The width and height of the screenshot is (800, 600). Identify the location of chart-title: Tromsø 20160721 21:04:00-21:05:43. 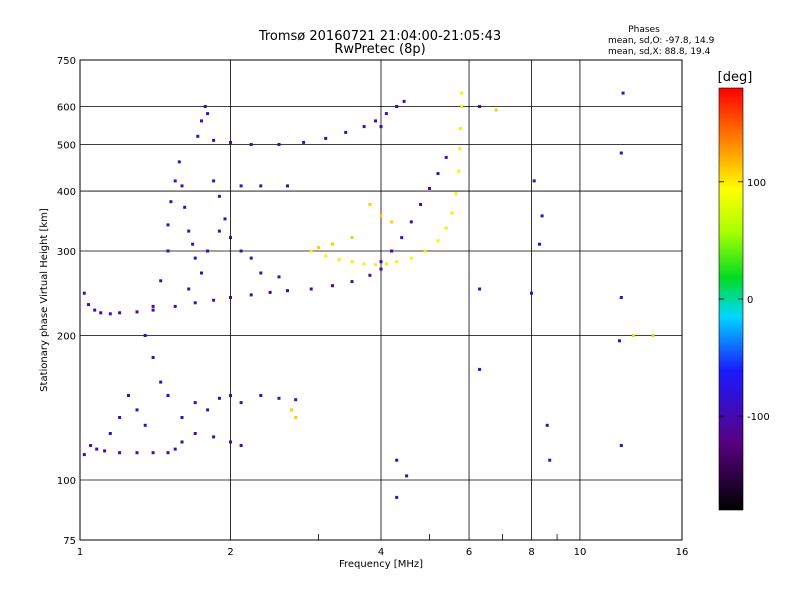
(379, 36).